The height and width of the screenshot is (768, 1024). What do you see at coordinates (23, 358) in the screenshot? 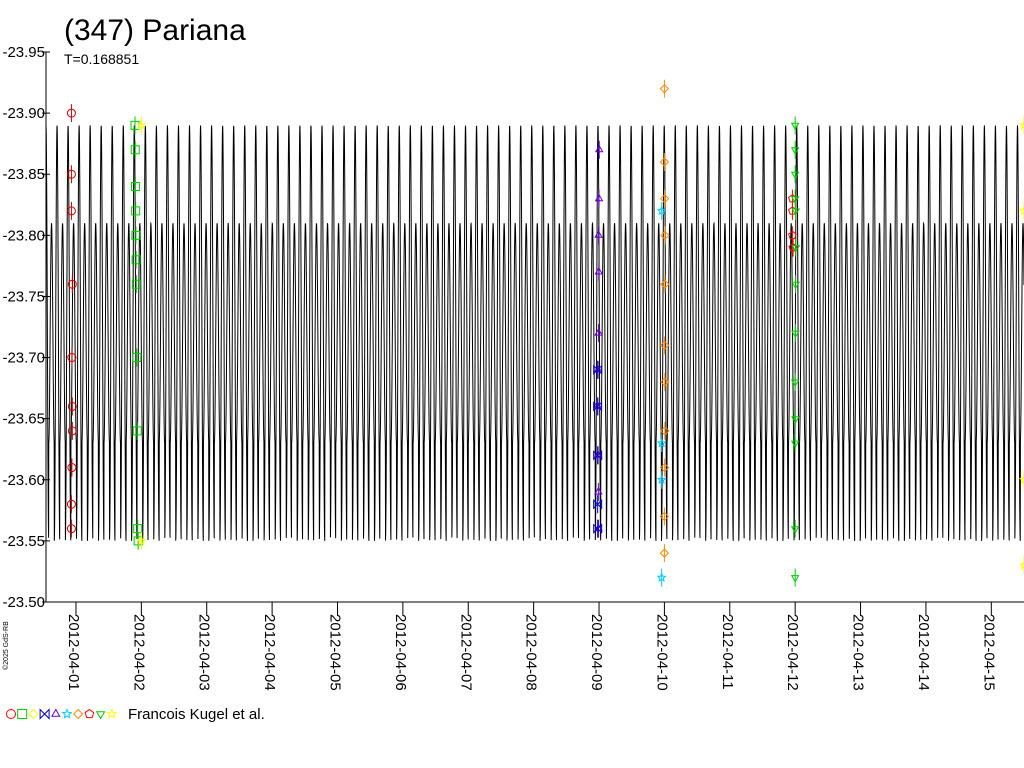
I see `y-tick-label: -23.70` at bounding box center [23, 358].